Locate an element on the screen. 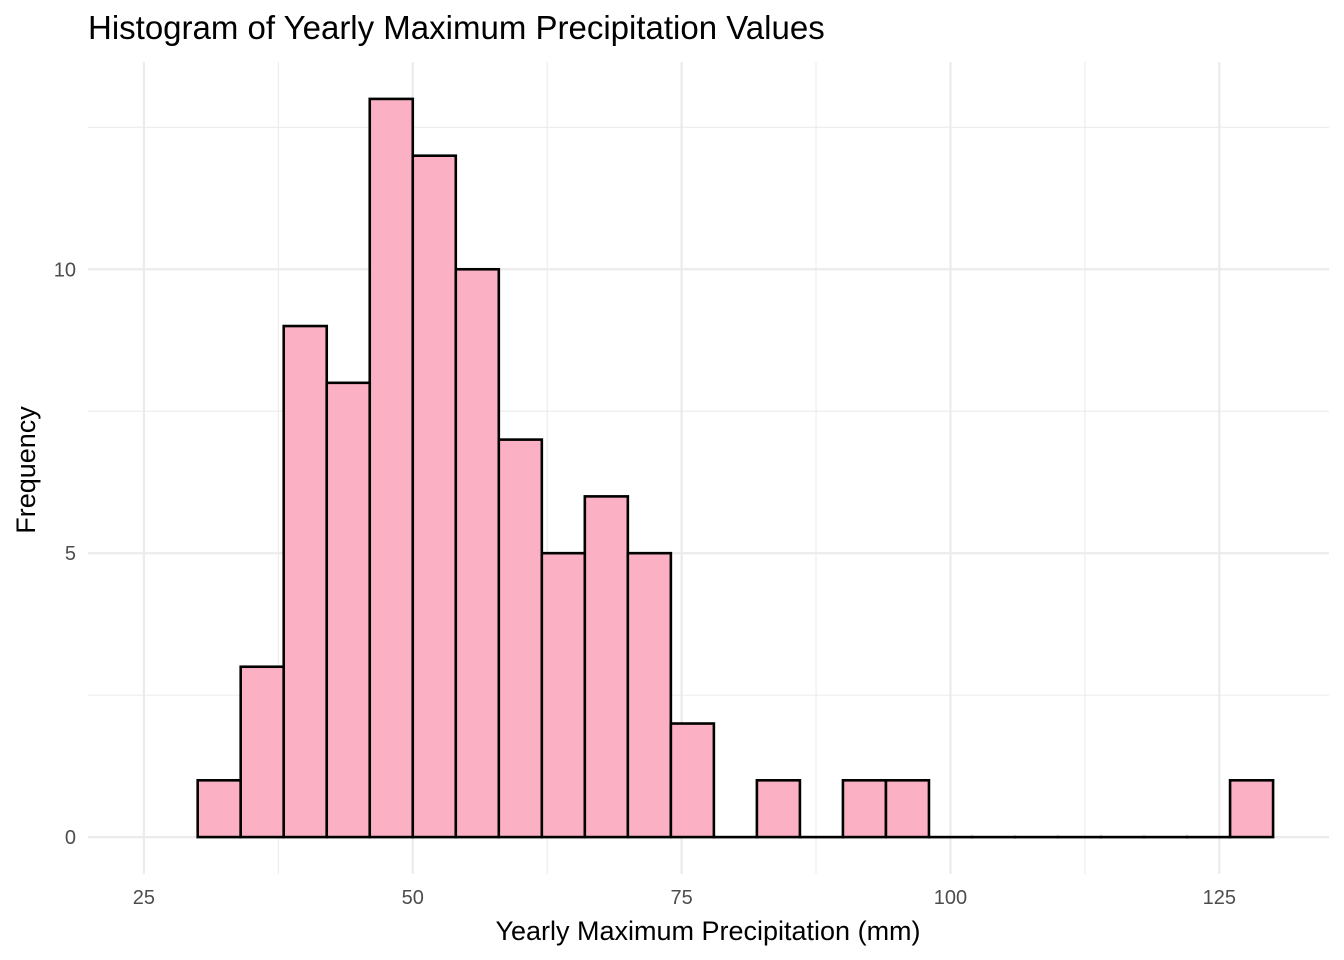 Image resolution: width=1344 pixels, height=960 pixels. y-axis-ticks: 0 5 10 is located at coordinates (65, 554).